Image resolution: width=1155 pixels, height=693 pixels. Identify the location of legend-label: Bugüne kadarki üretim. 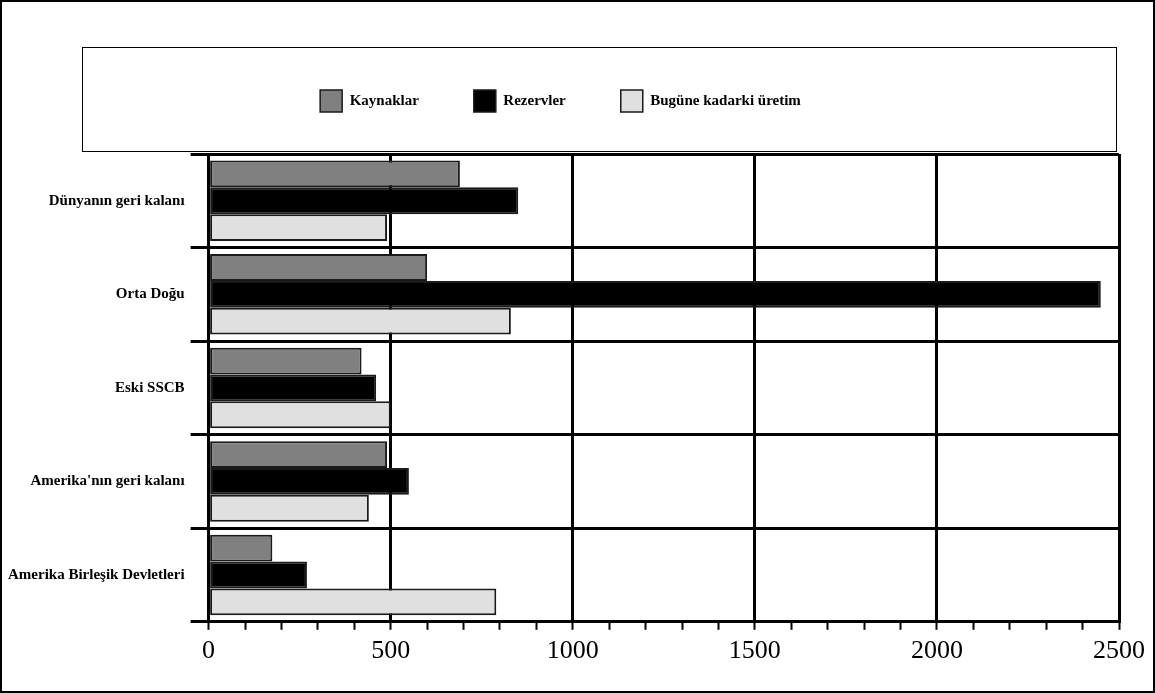
(726, 99).